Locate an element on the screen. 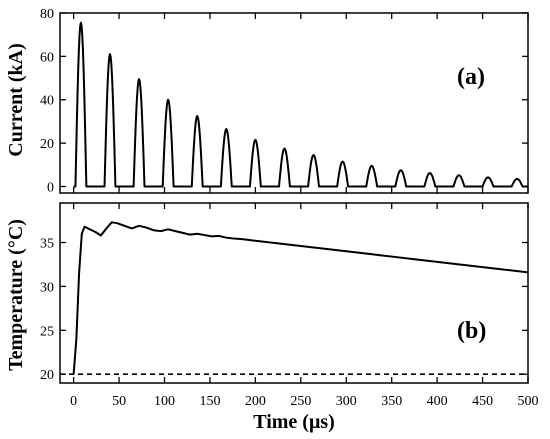 The height and width of the screenshot is (439, 550). time-x-tick-label: 400 is located at coordinates (437, 401).